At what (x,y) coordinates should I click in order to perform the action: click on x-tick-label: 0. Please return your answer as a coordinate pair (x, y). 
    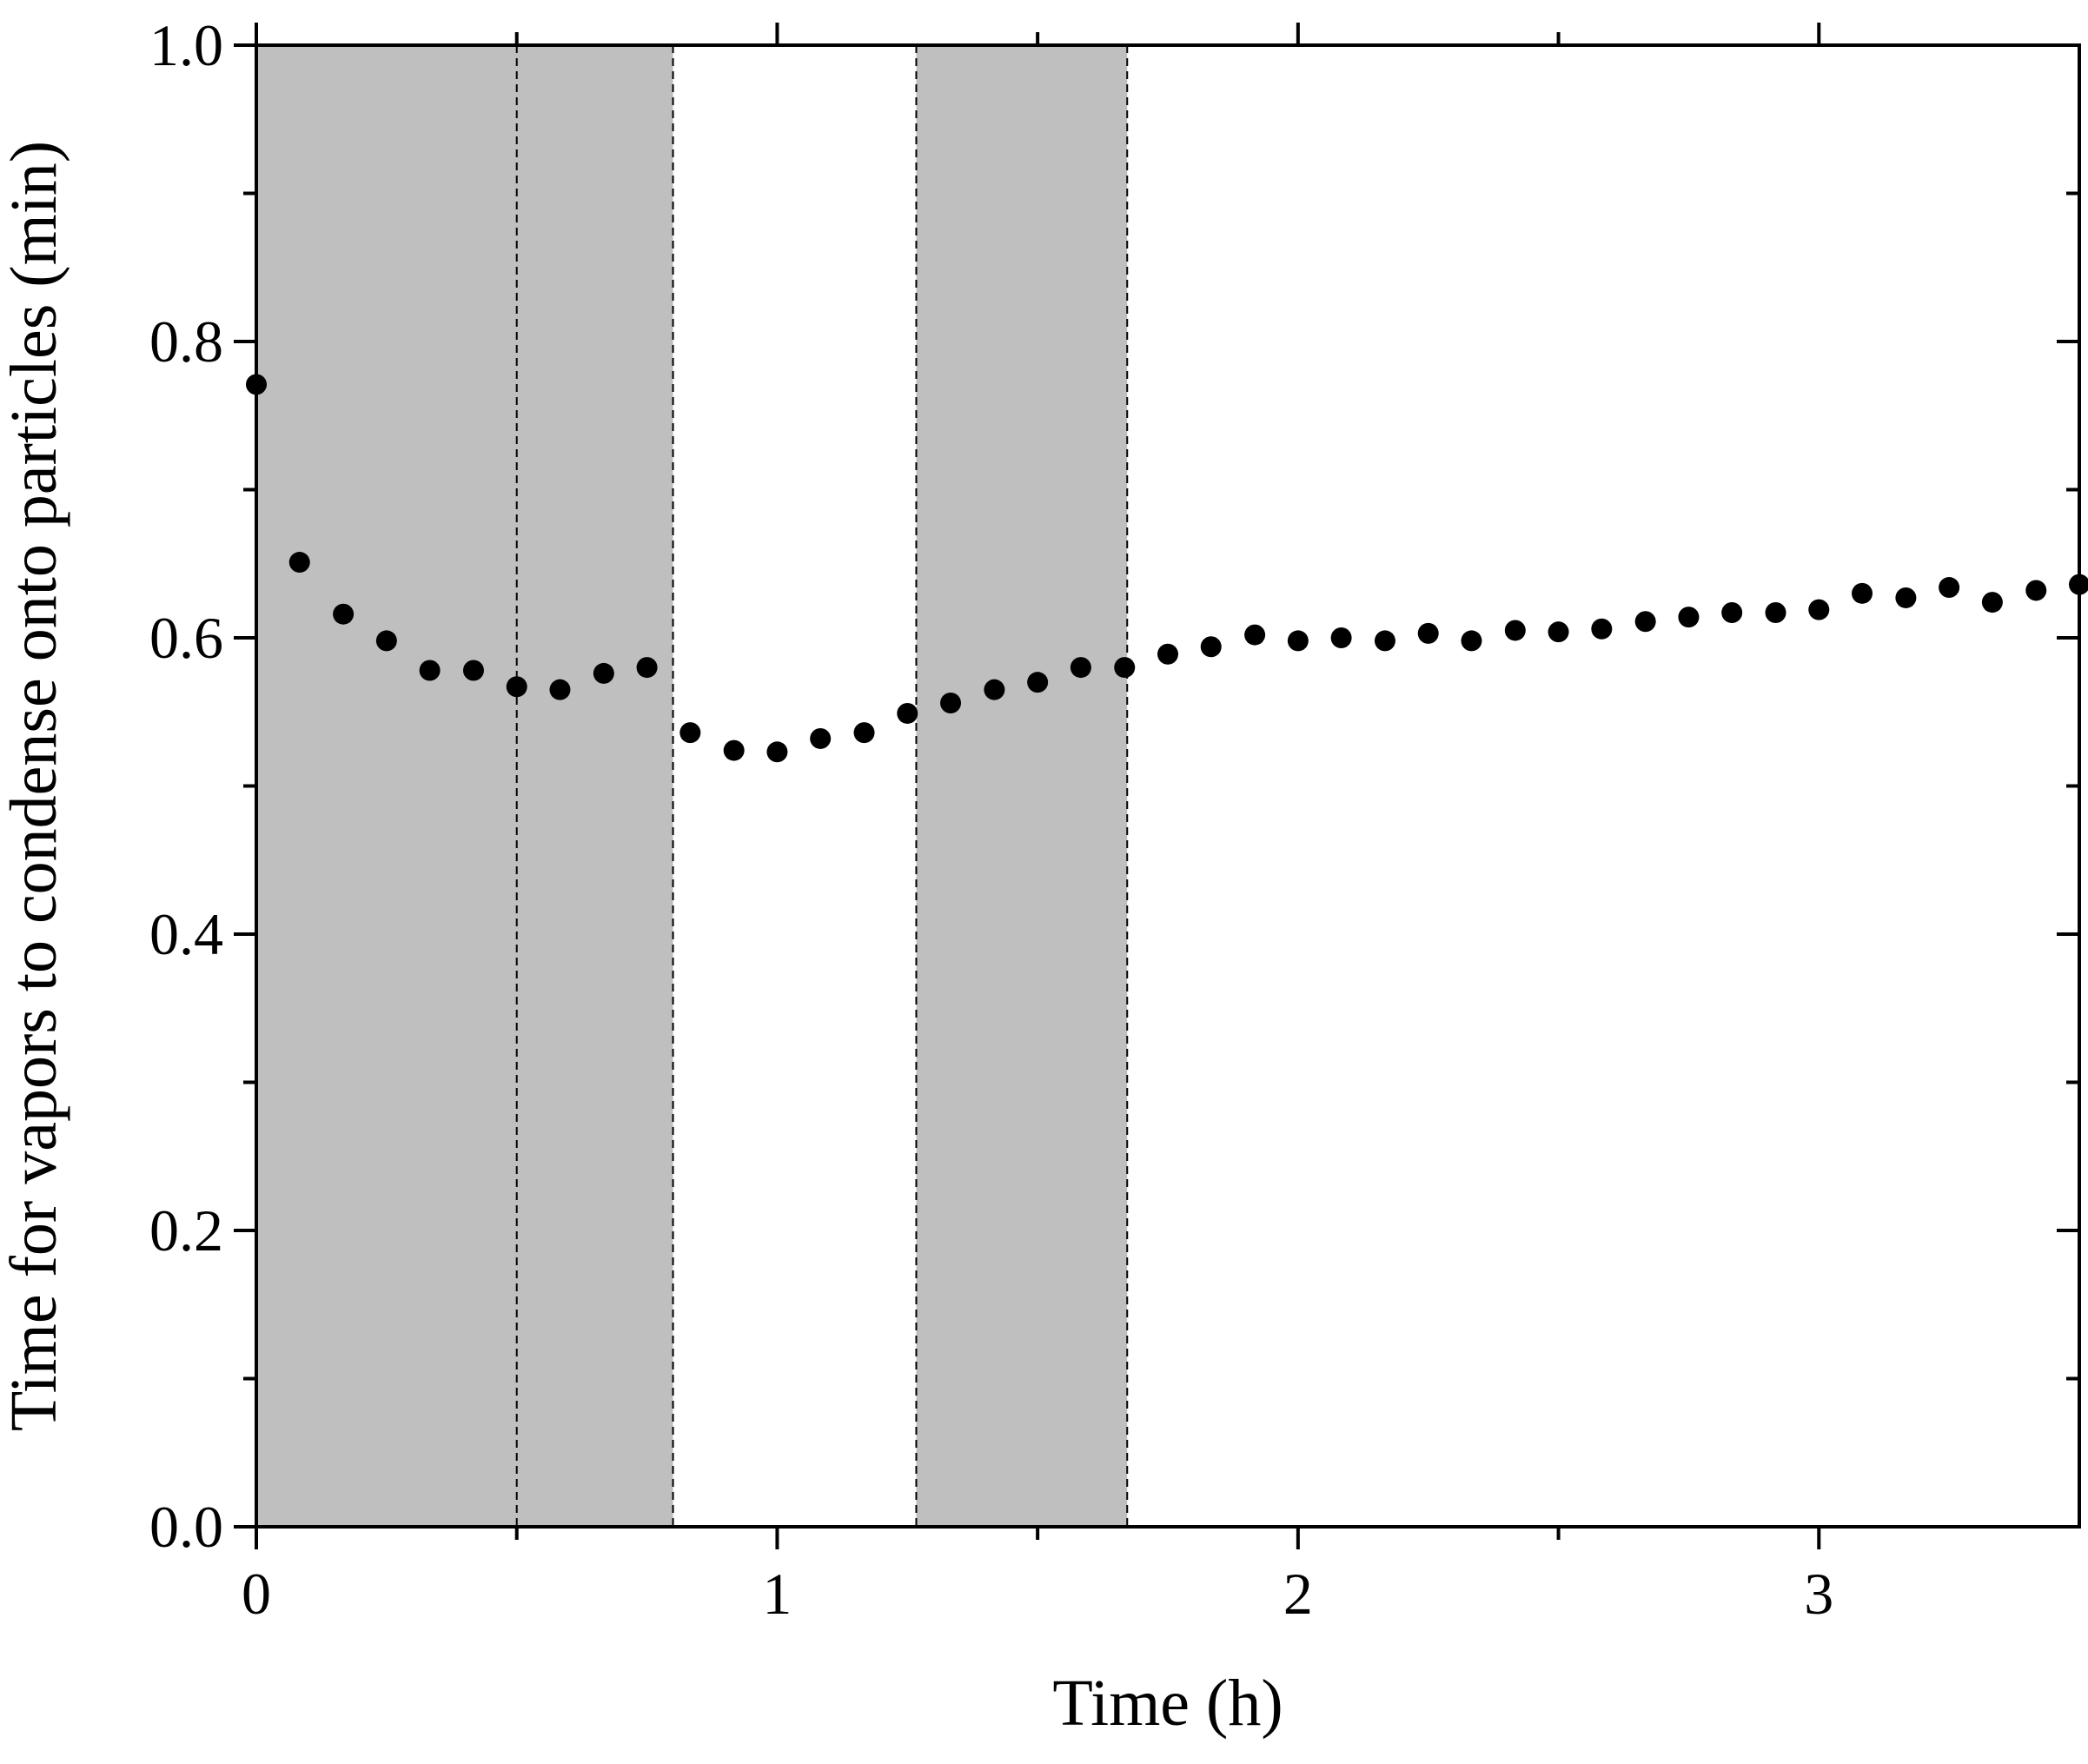
    Looking at the image, I should click on (256, 1594).